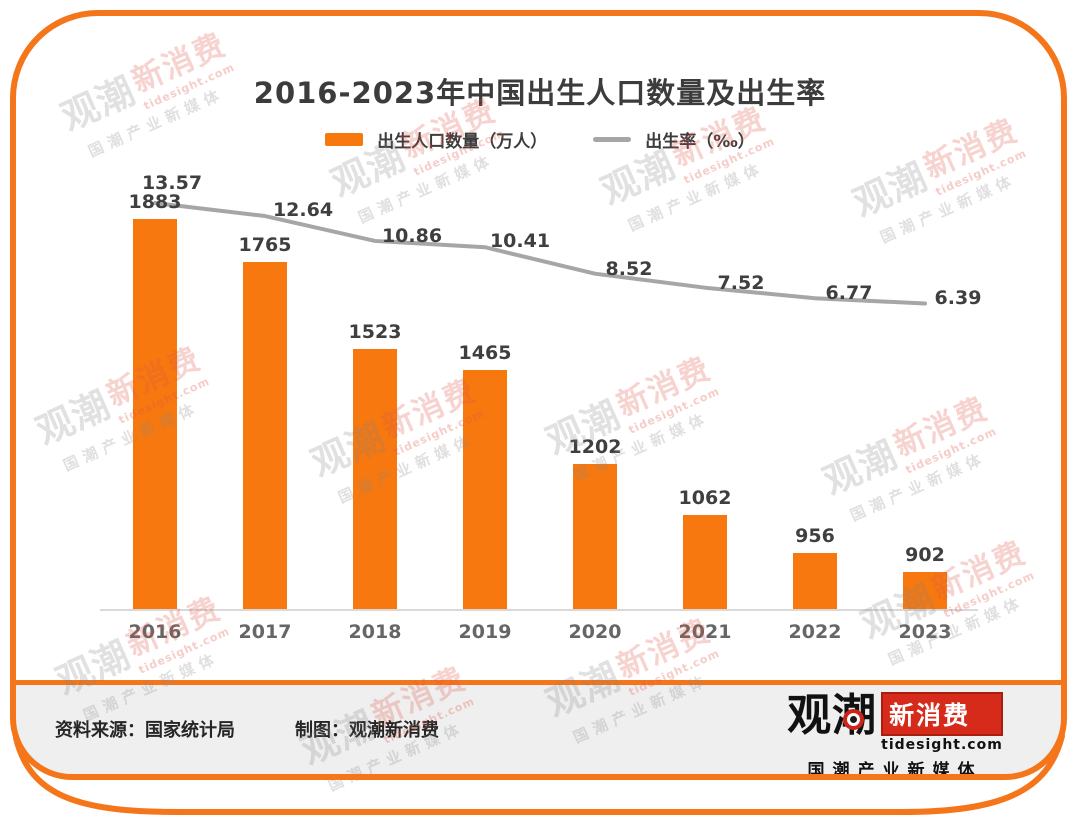  Describe the element at coordinates (854, 719) in the screenshot. I see `camera-lens-icon` at that location.